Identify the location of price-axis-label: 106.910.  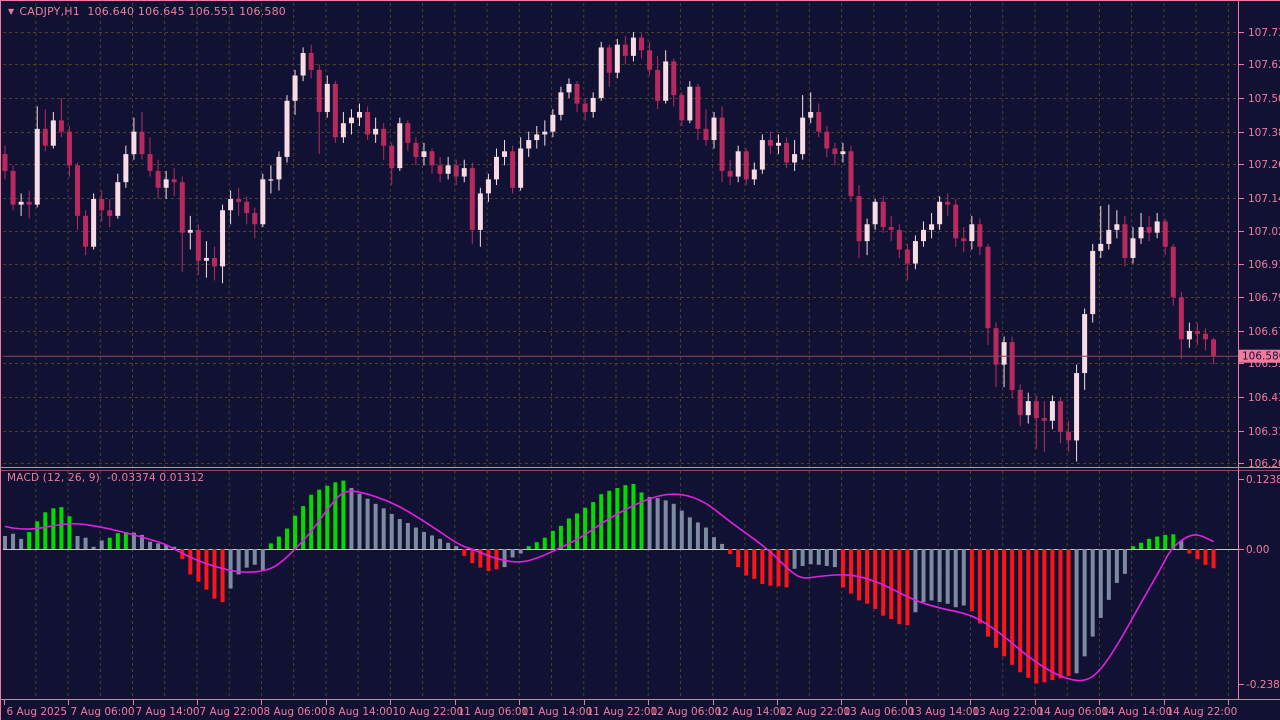
(1264, 265).